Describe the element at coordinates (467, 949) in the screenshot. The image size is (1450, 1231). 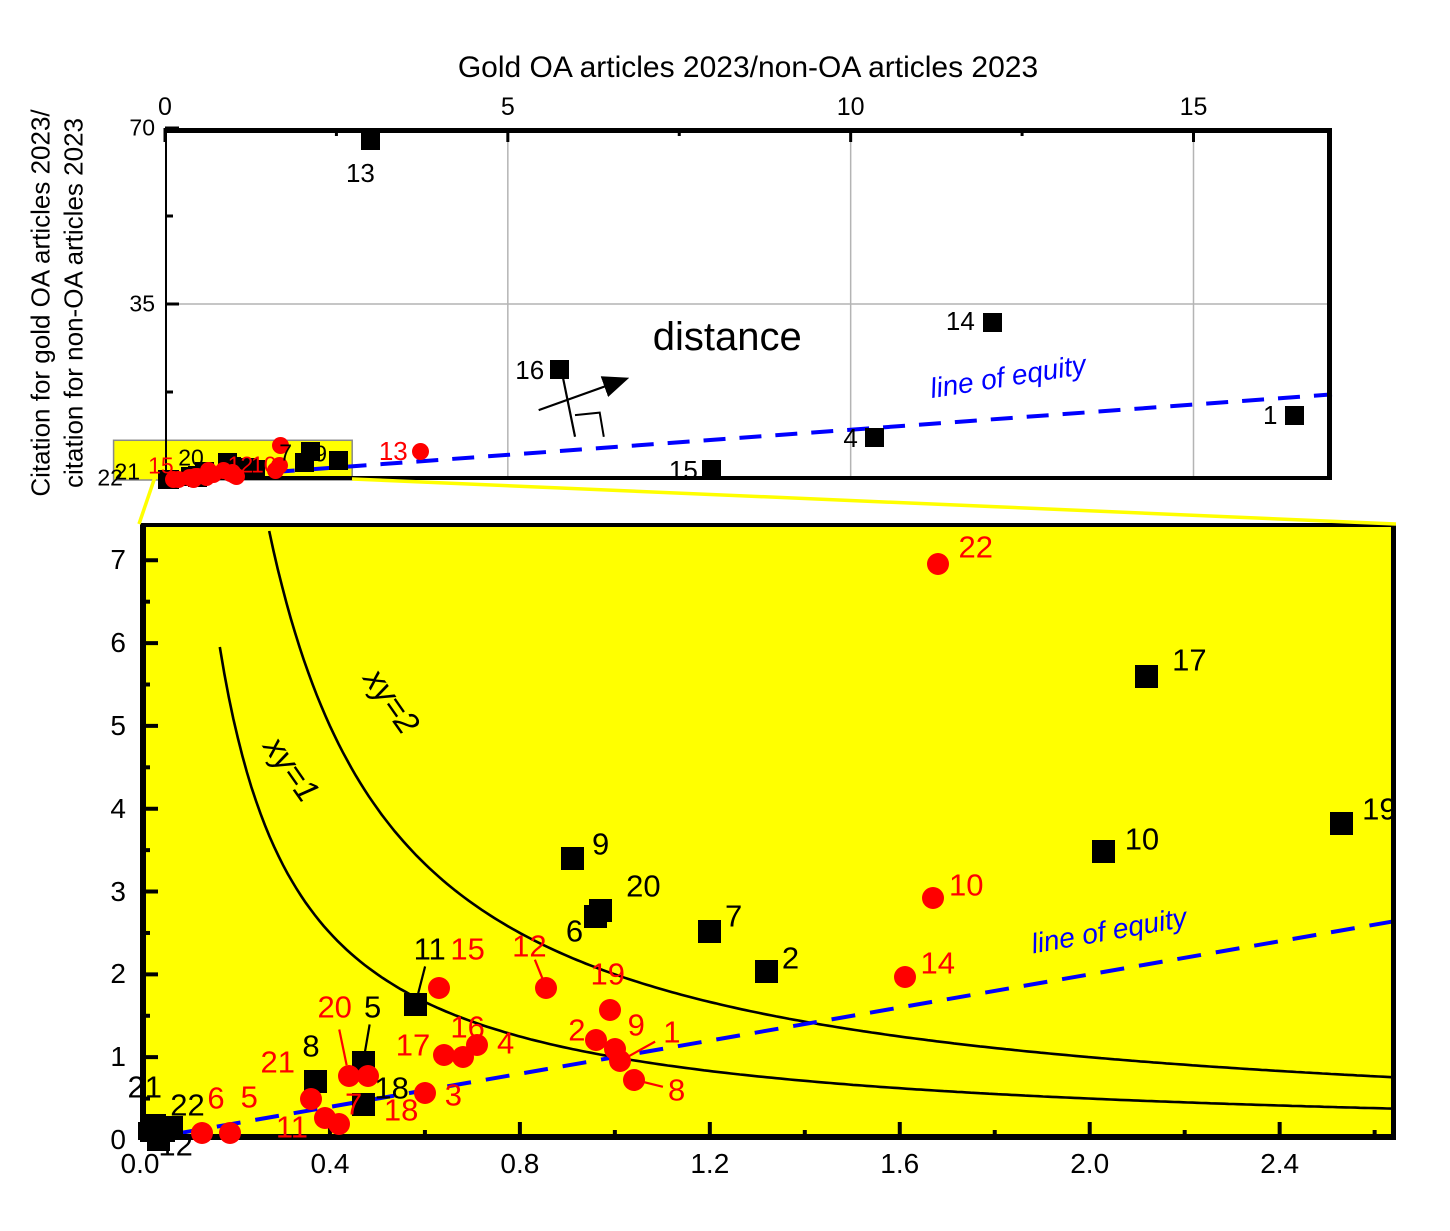
I see `point-label-red-dots-15: 15` at that location.